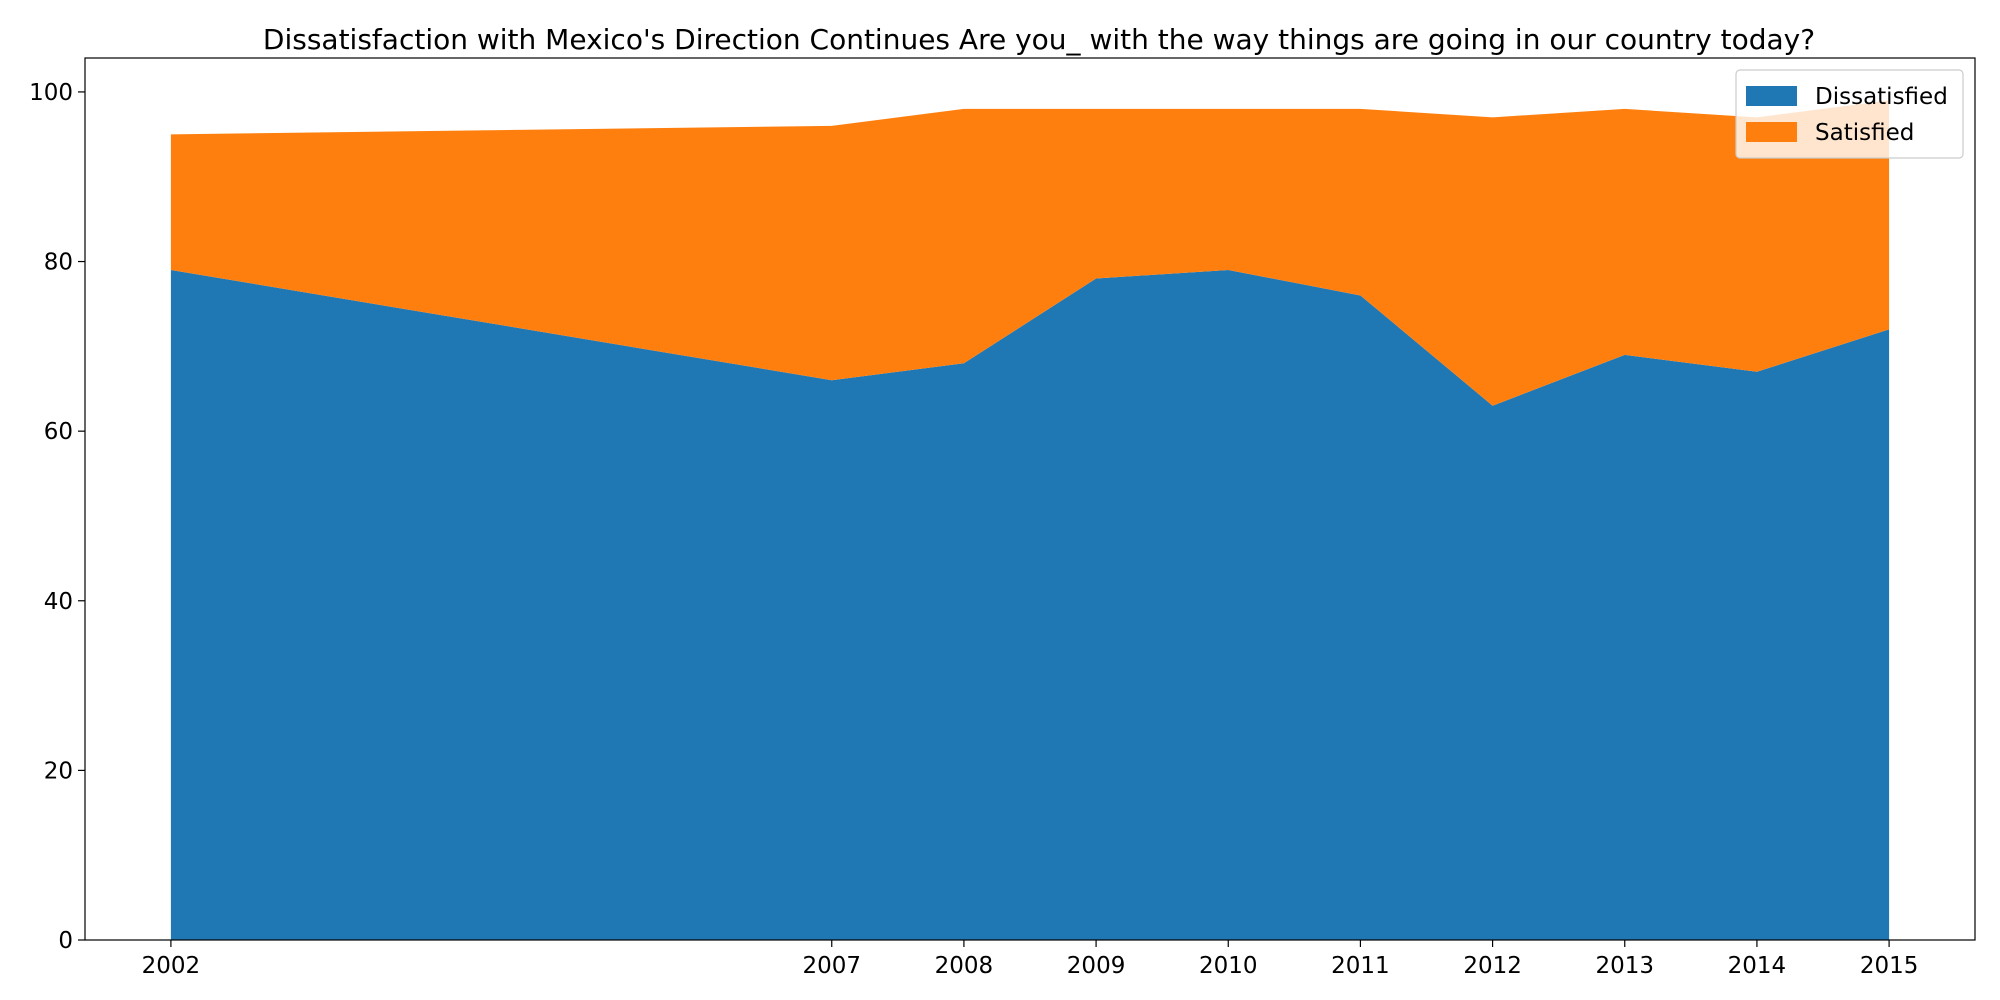  What do you see at coordinates (57, 517) in the screenshot?
I see `y-axis: 0 20 40 60 80 100` at bounding box center [57, 517].